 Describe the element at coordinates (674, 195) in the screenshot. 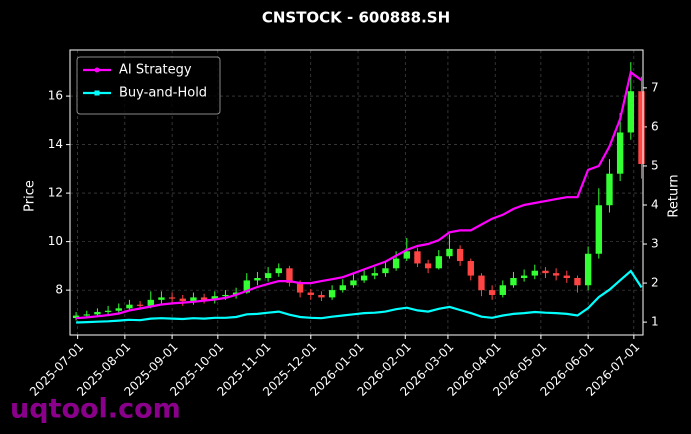

I see `y2-axis-label: Return` at that location.